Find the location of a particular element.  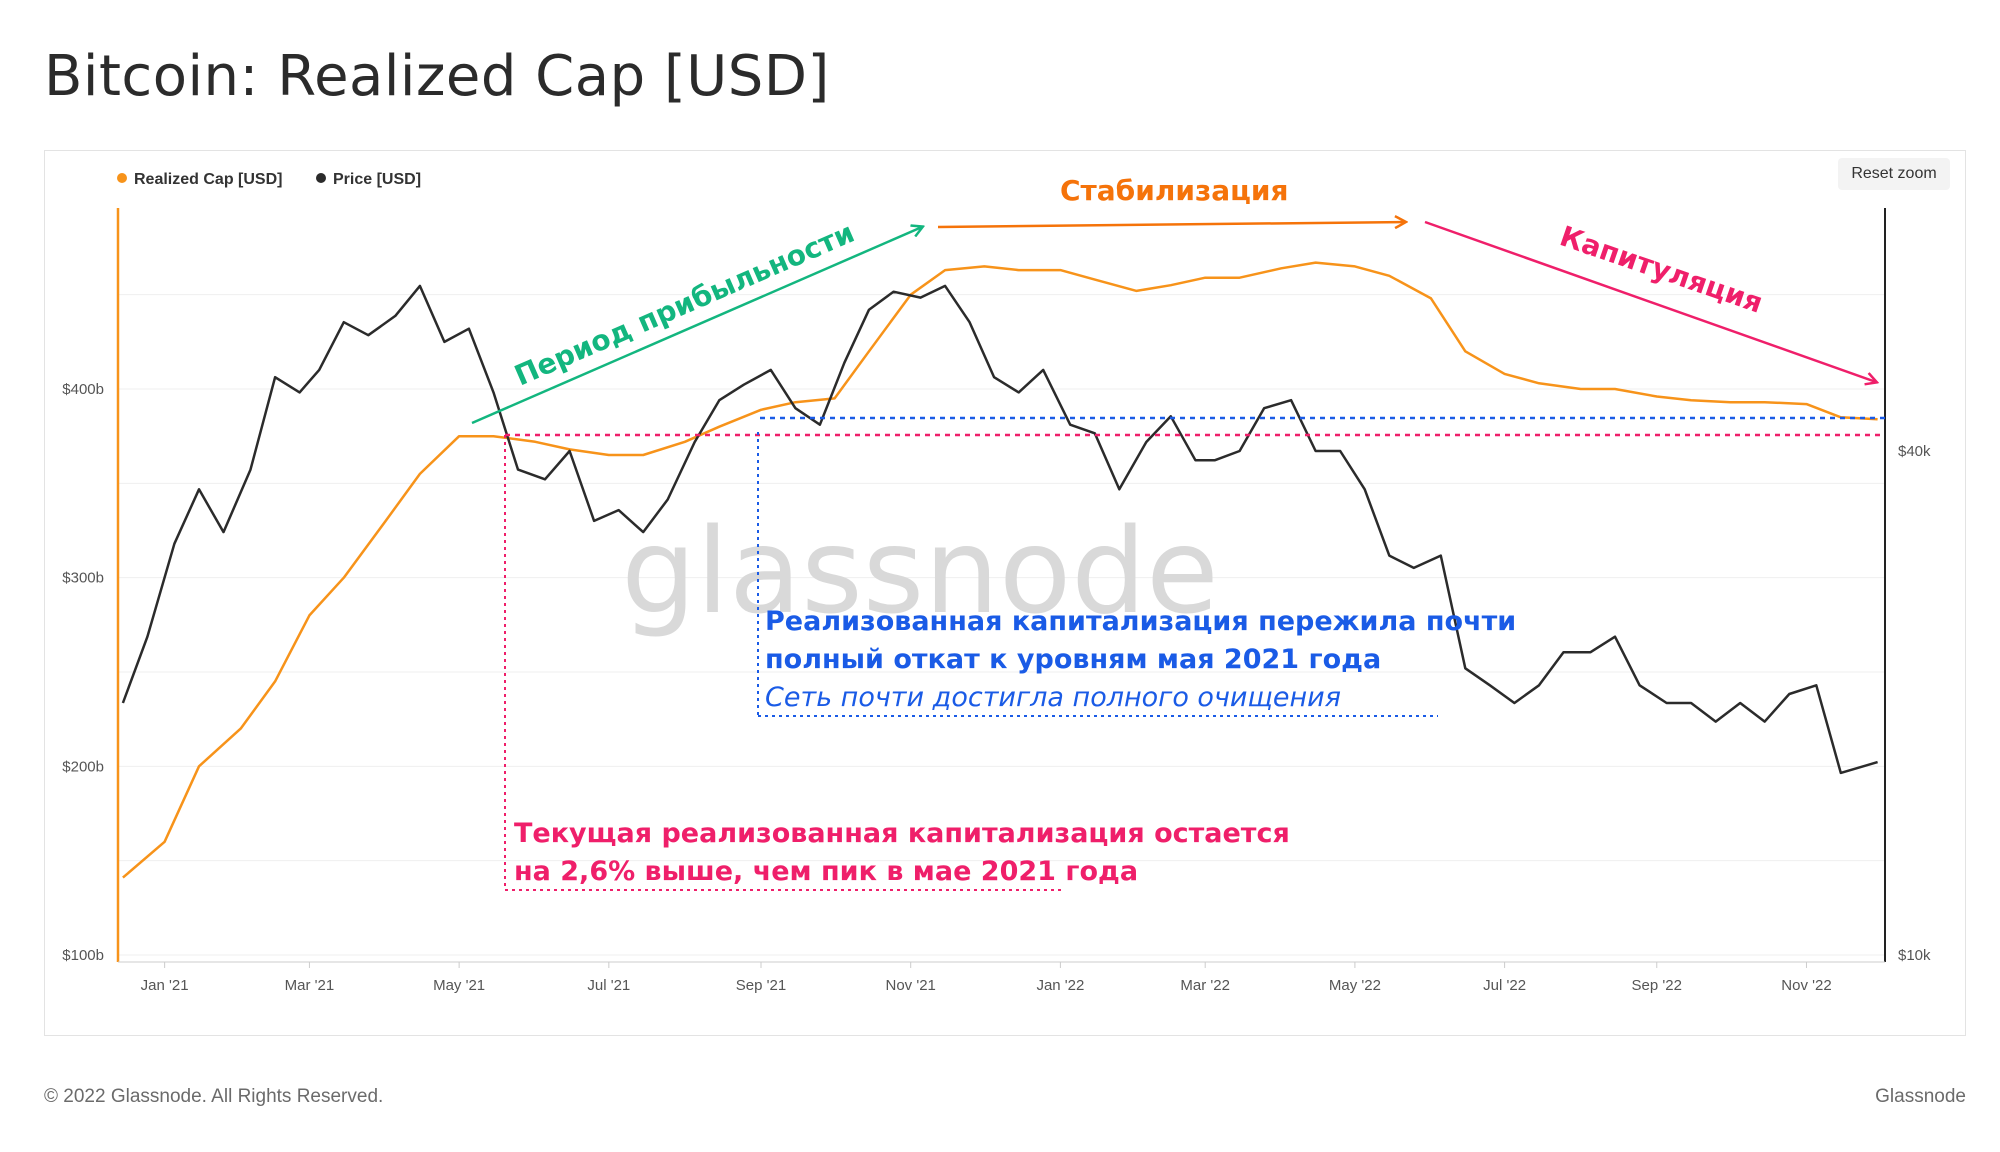

left-tick-label: $300b is located at coordinates (83, 578).